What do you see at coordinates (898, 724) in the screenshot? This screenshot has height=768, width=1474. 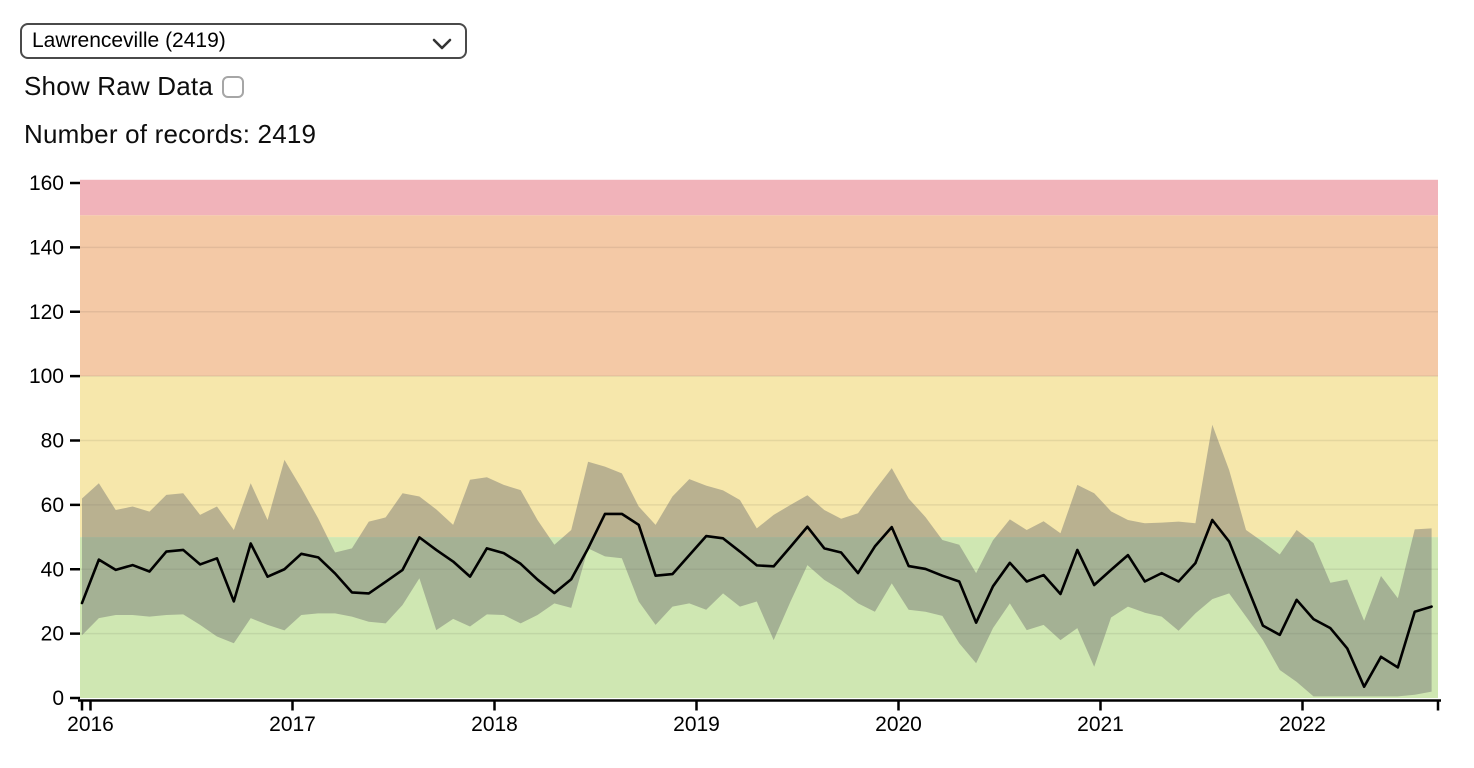 I see `x-tick-label: 2020` at bounding box center [898, 724].